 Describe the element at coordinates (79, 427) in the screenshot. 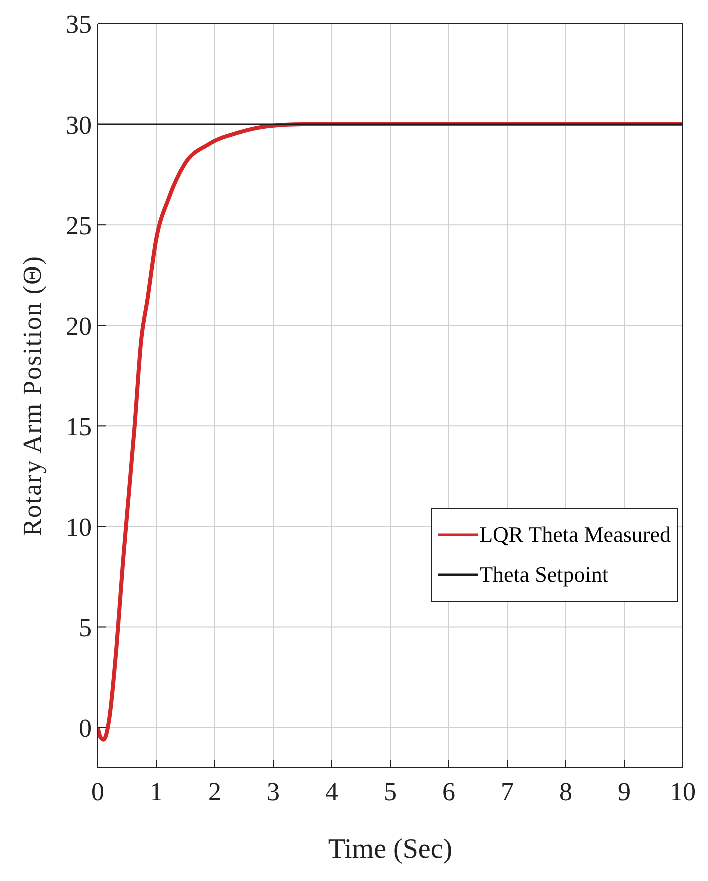

I see `y-tick-label: 15` at that location.